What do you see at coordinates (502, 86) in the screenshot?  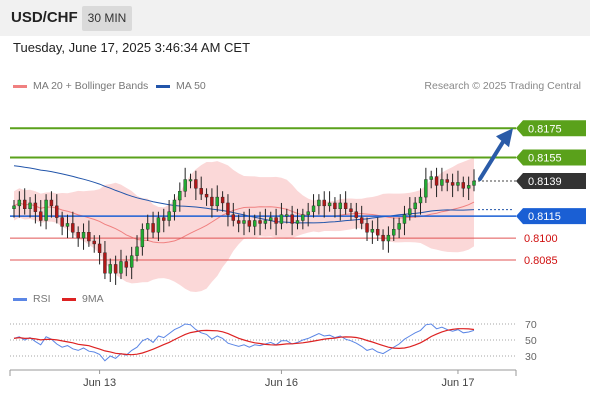 I see `research-credit: Research © 2025 Trading Central` at bounding box center [502, 86].